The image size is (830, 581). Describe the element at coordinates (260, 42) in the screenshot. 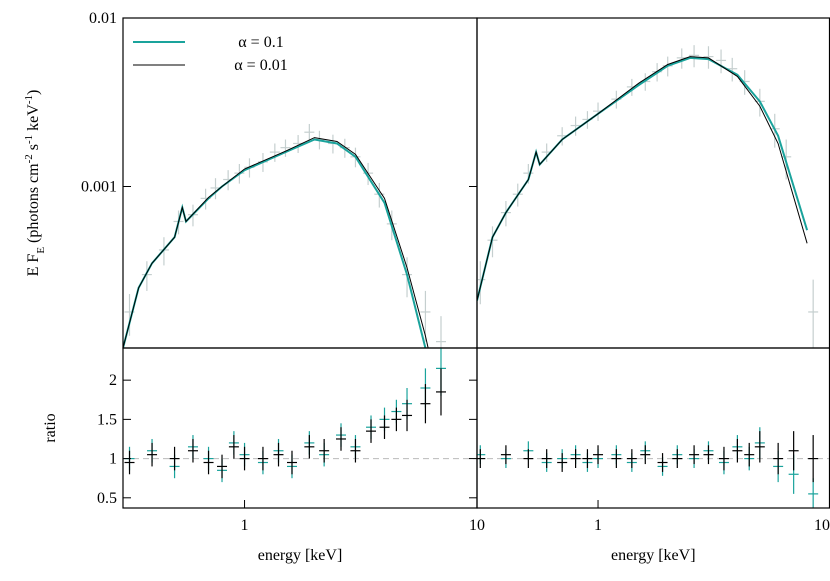

I see `legend-label: α = 0.1` at that location.